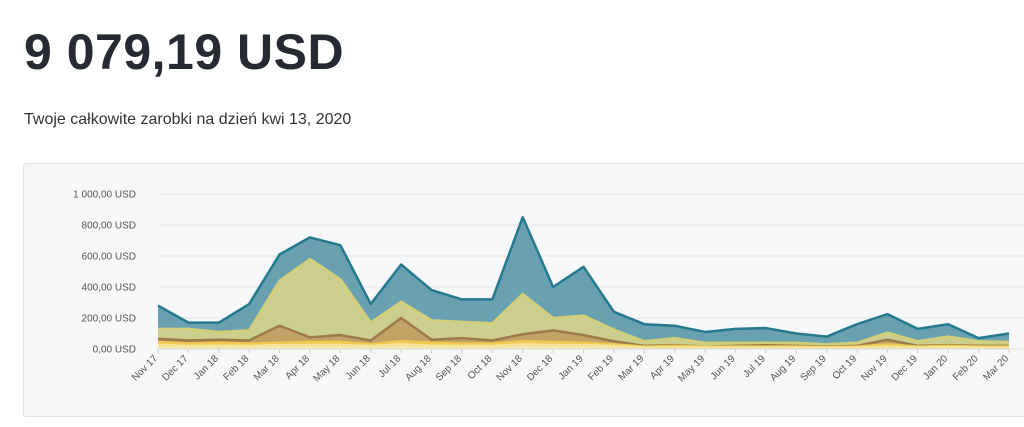  What do you see at coordinates (237, 368) in the screenshot?
I see `x-tick-label: Feb 18` at bounding box center [237, 368].